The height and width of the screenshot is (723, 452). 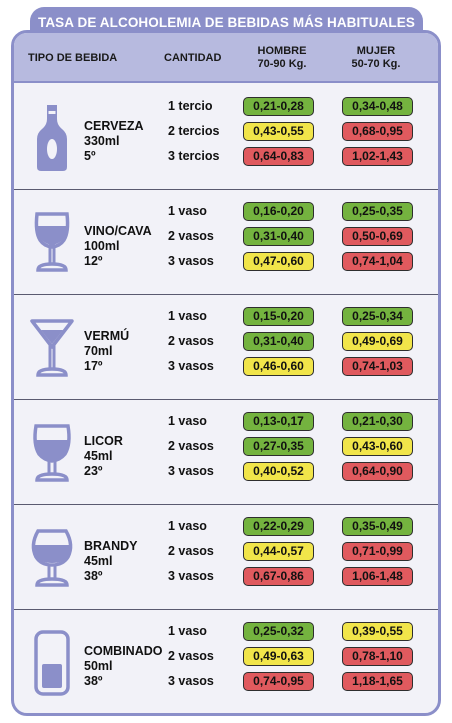 I want to click on drink-name: COMBINADO, so click(x=123, y=651).